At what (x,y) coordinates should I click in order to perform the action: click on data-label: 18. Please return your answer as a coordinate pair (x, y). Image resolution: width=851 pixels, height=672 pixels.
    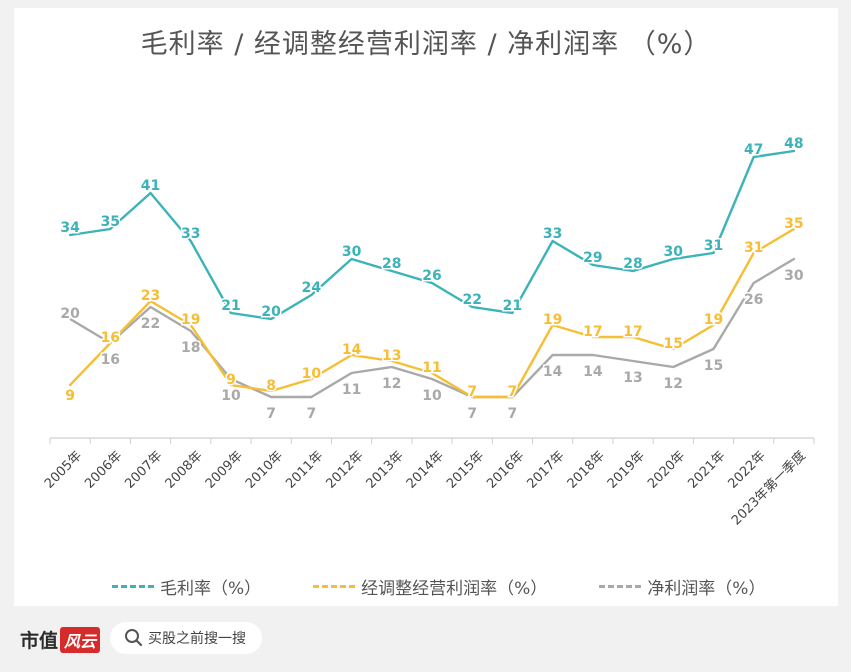
    Looking at the image, I should click on (190, 348).